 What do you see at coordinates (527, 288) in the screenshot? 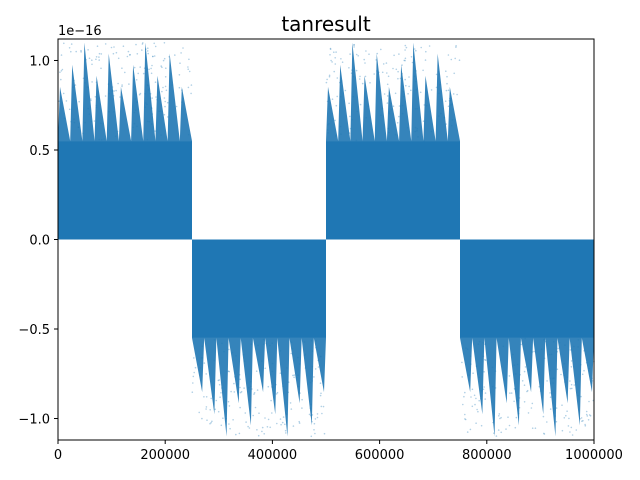
I see `dense-point-band` at bounding box center [527, 288].